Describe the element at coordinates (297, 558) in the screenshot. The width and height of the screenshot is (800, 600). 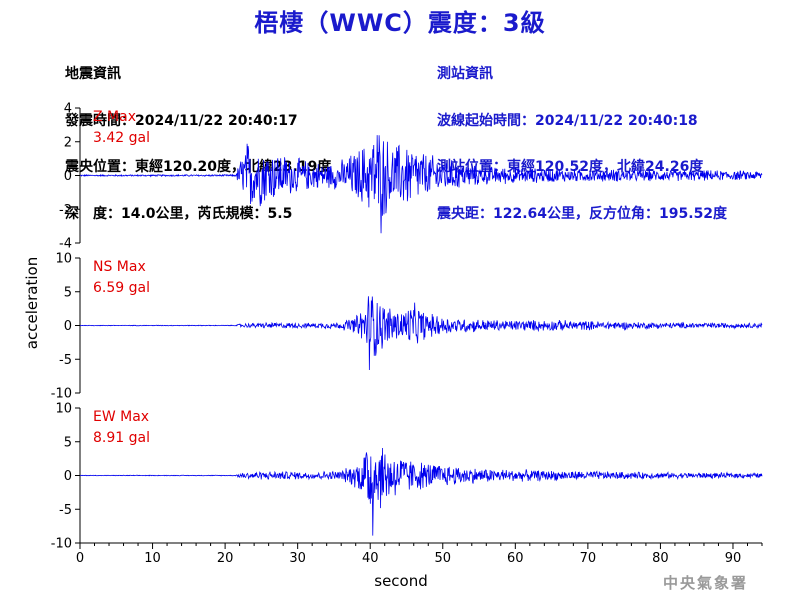
I see `x-tick-label: 30` at that location.